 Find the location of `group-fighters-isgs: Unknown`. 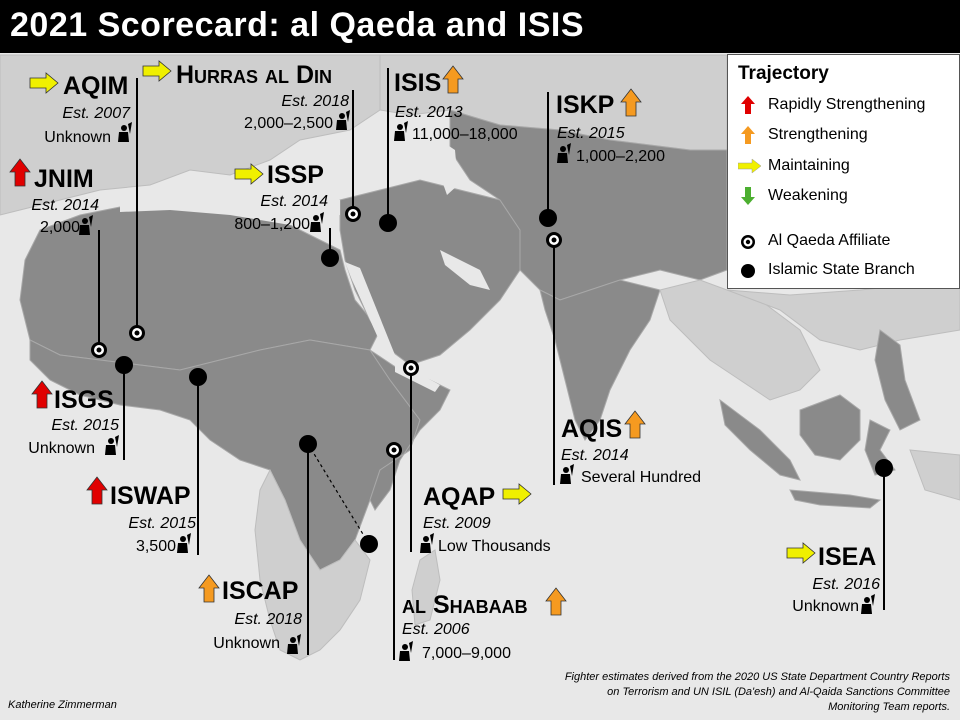

group-fighters-isgs: Unknown is located at coordinates (61, 448).